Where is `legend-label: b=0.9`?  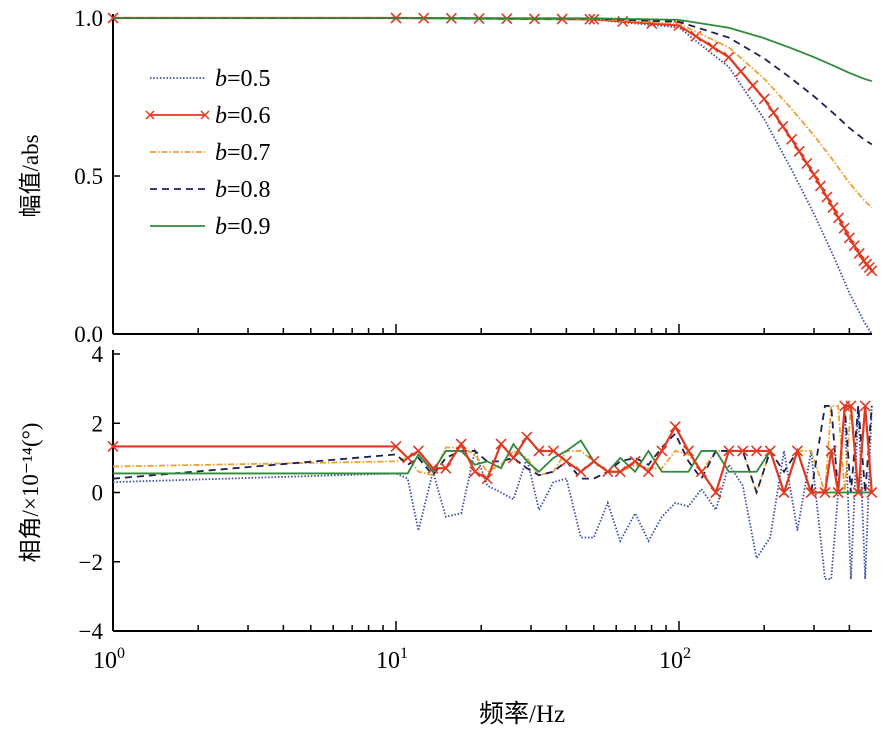
legend-label: b=0.9 is located at coordinates (243, 227).